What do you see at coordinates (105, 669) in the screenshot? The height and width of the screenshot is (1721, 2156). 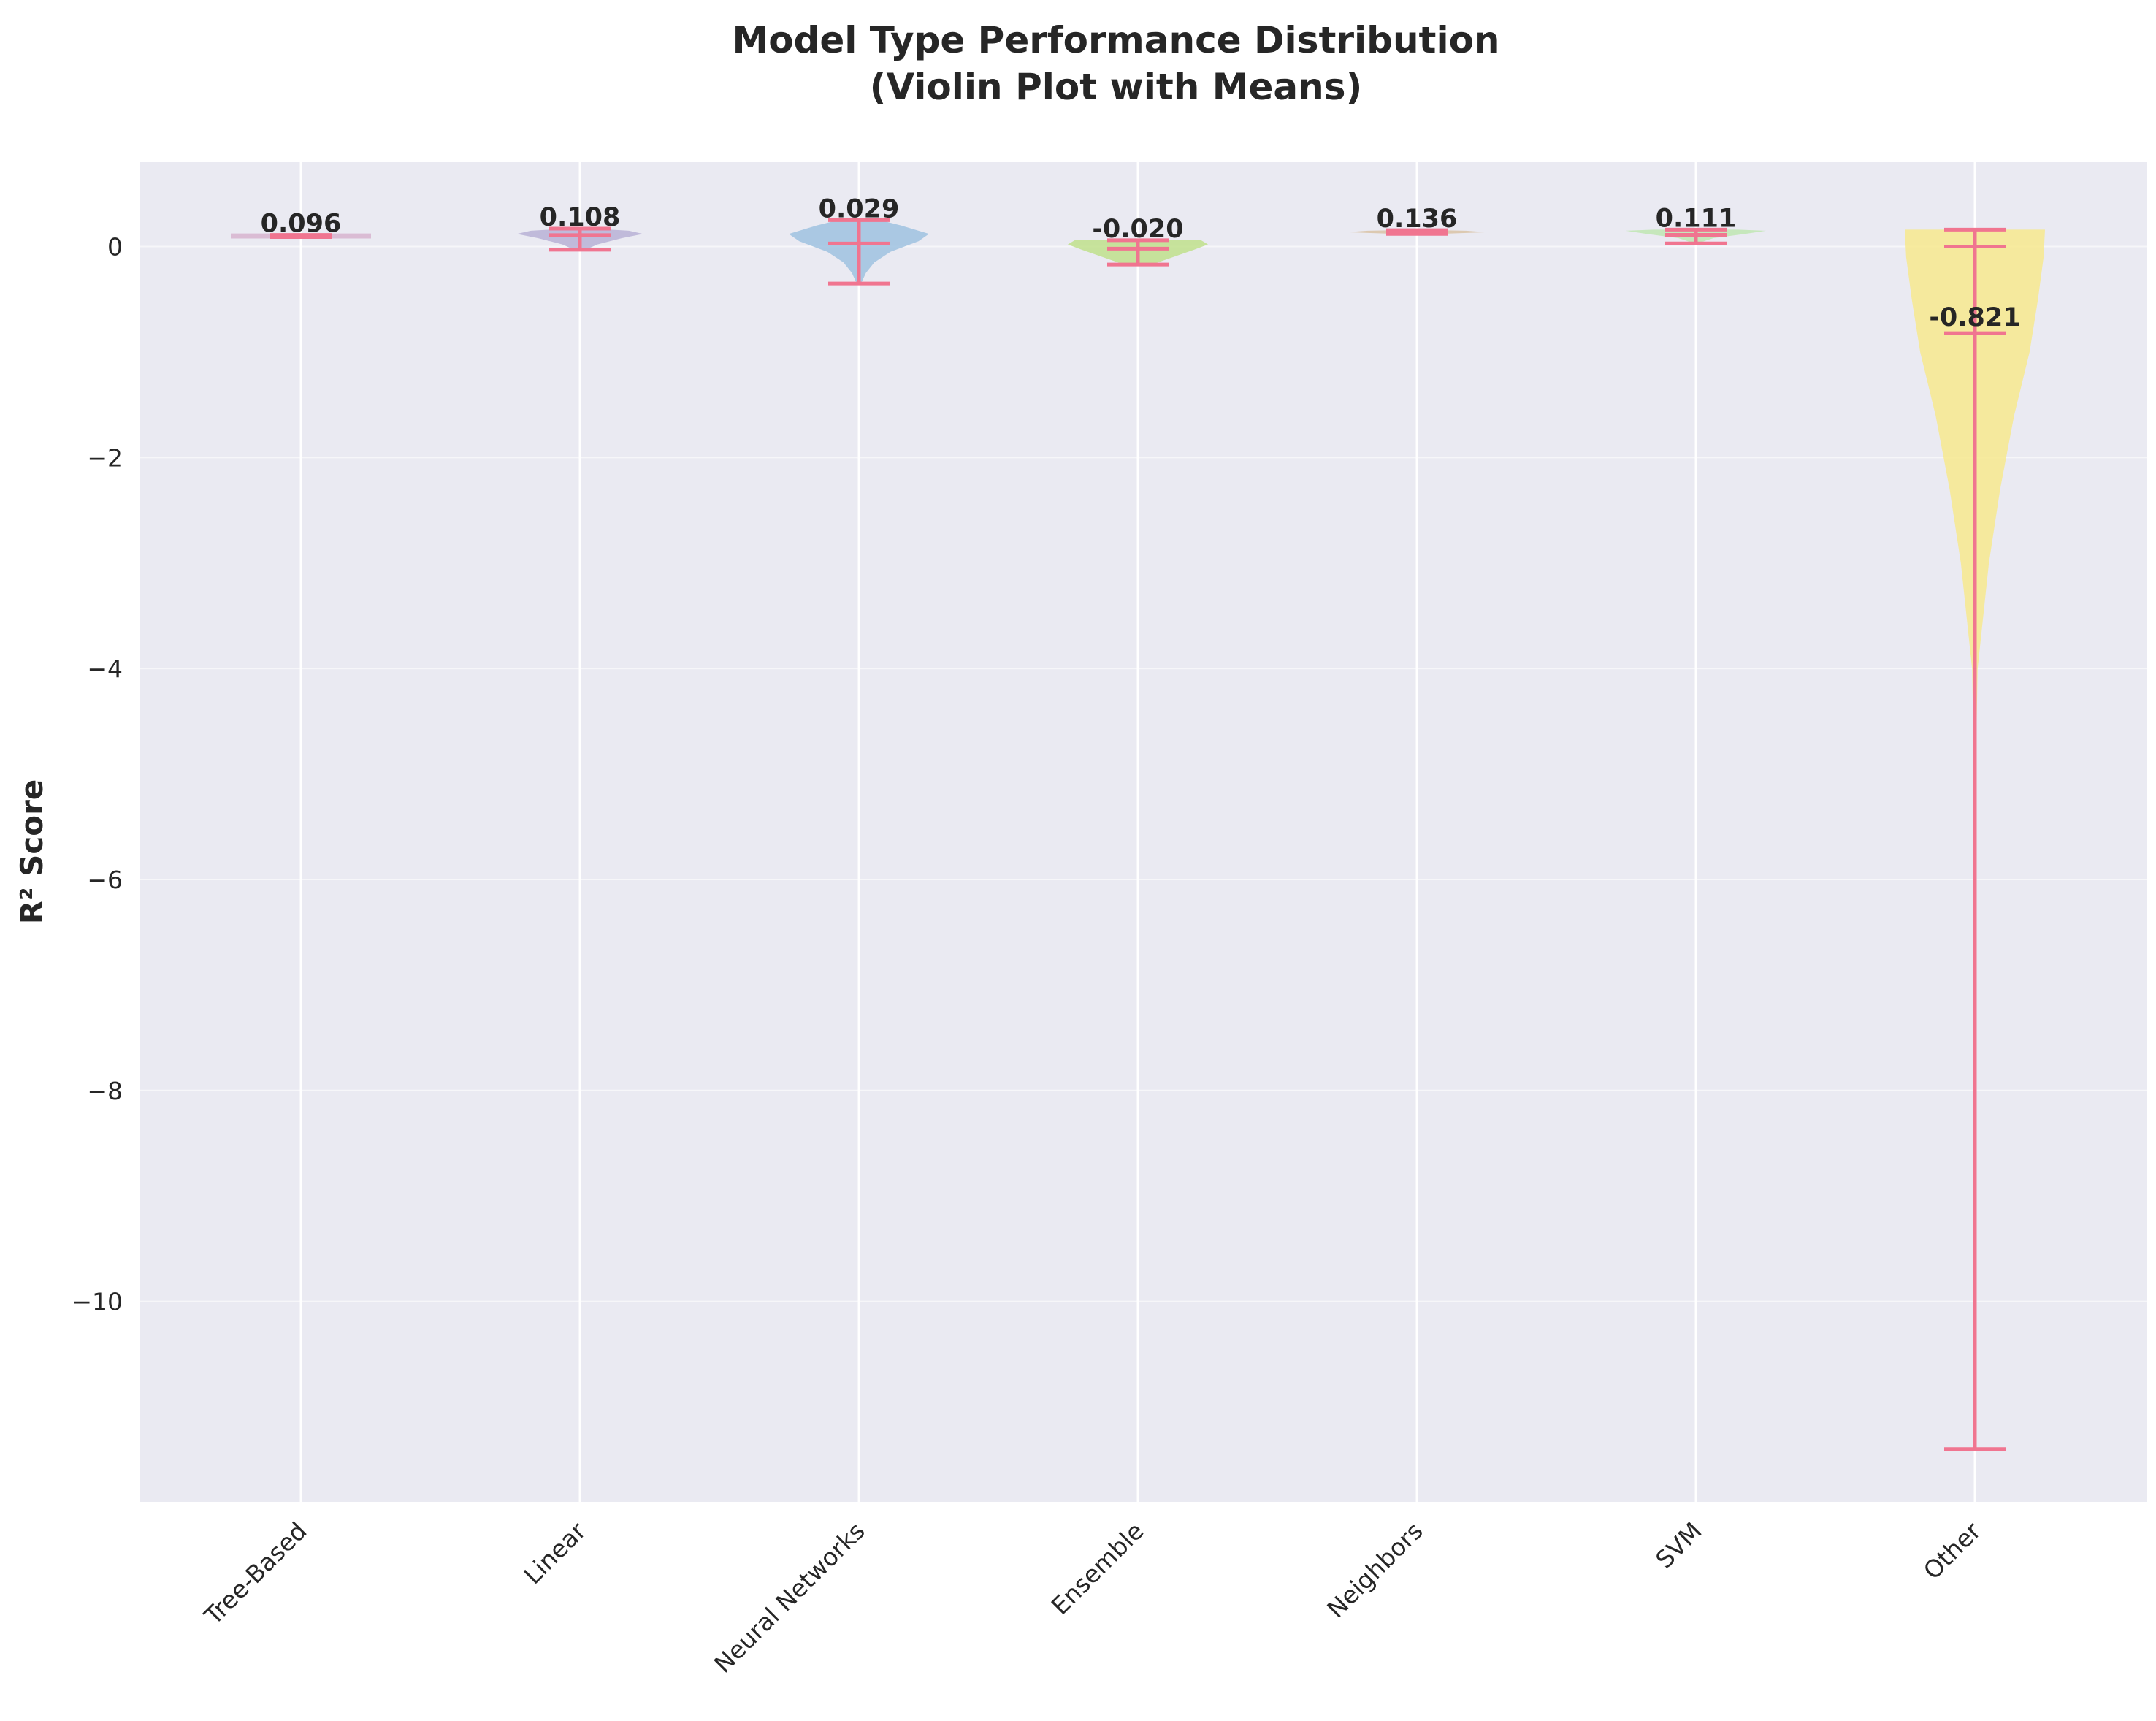 I see `y-tick-label: −4` at bounding box center [105, 669].